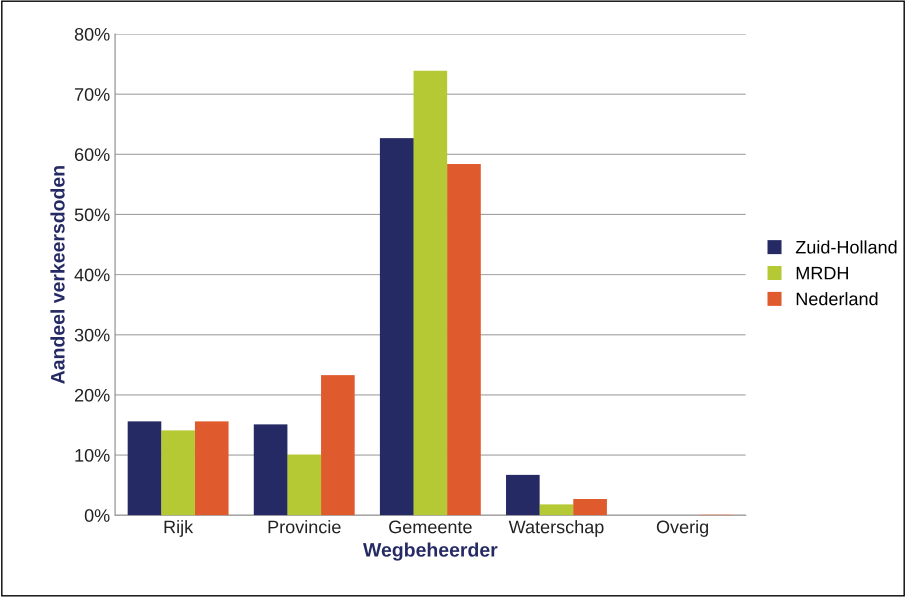 This screenshot has width=906, height=597. Describe the element at coordinates (846, 247) in the screenshot. I see `legend-label: Zuid-Holland` at that location.